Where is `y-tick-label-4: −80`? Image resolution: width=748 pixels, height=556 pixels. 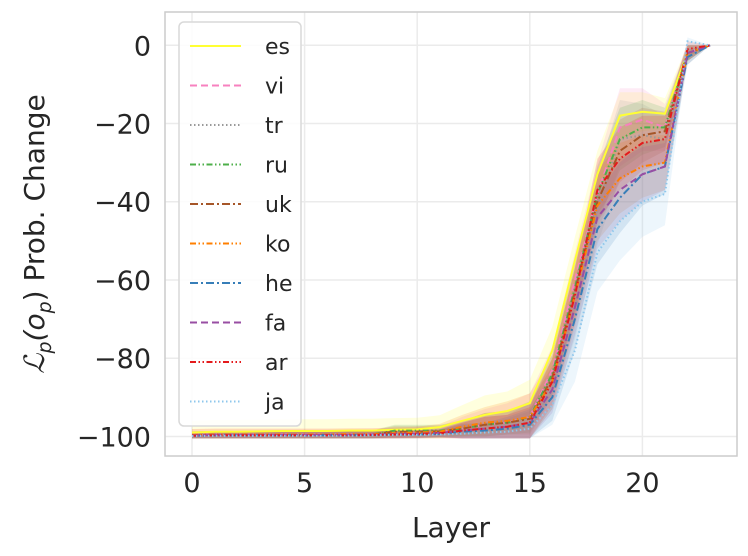 y-tick-label-4: −80 is located at coordinates (122, 359).